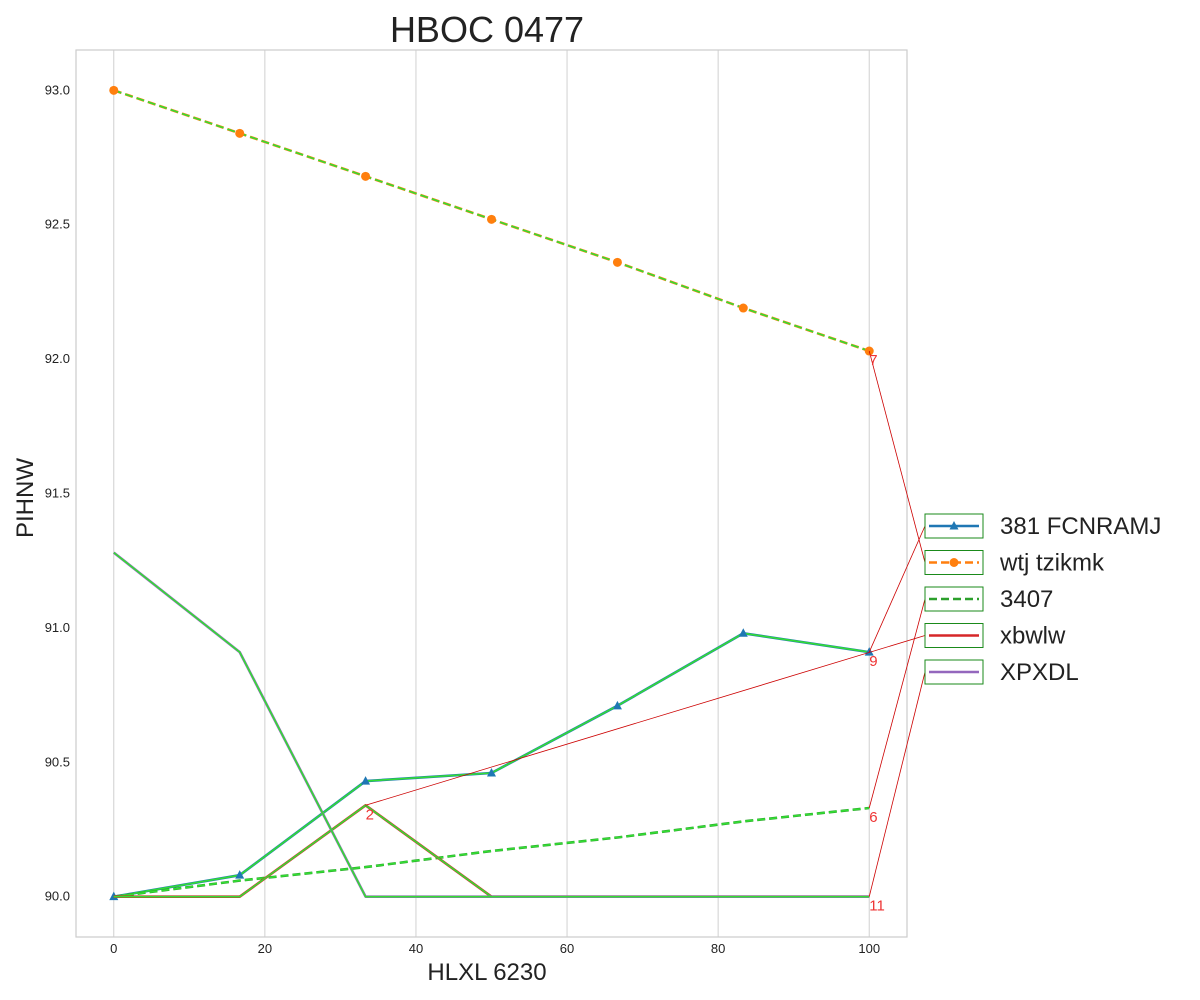 The height and width of the screenshot is (1000, 1200). I want to click on x-axis-ticks: 0 20 40 60 80 100, so click(495, 948).